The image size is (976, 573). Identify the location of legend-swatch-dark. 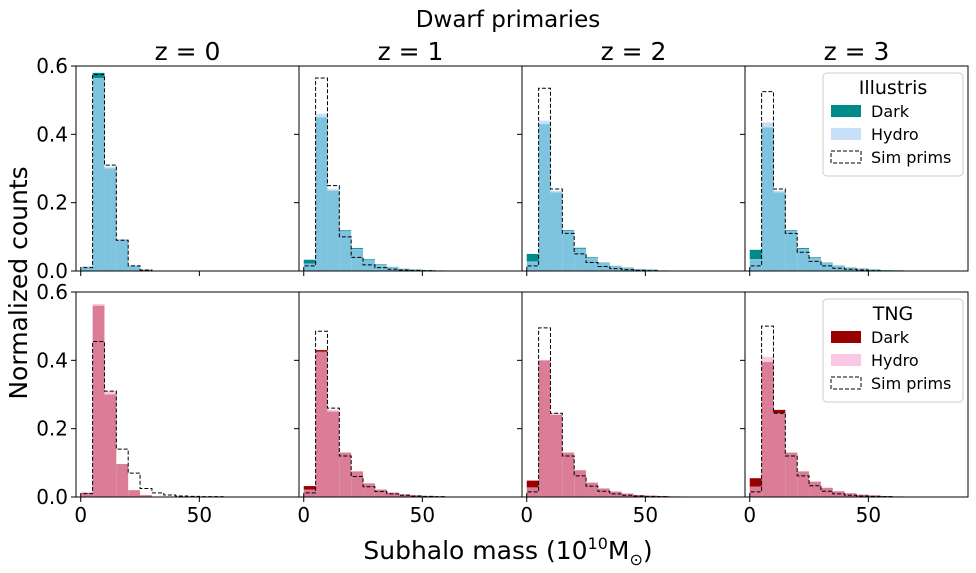
(846, 111).